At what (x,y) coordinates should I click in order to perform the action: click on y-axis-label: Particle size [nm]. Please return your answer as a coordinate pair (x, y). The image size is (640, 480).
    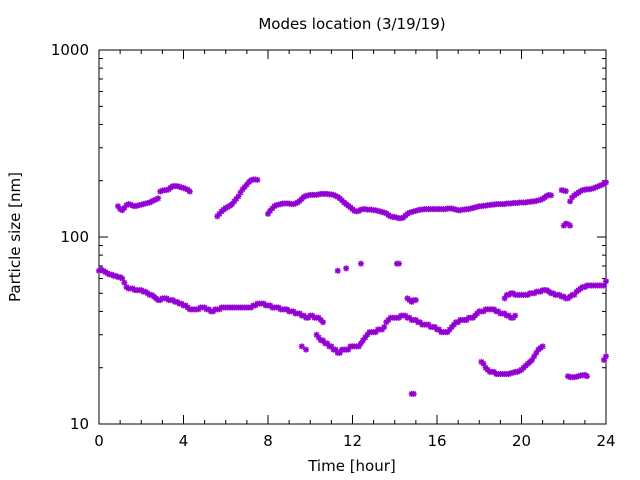
    Looking at the image, I should click on (15, 237).